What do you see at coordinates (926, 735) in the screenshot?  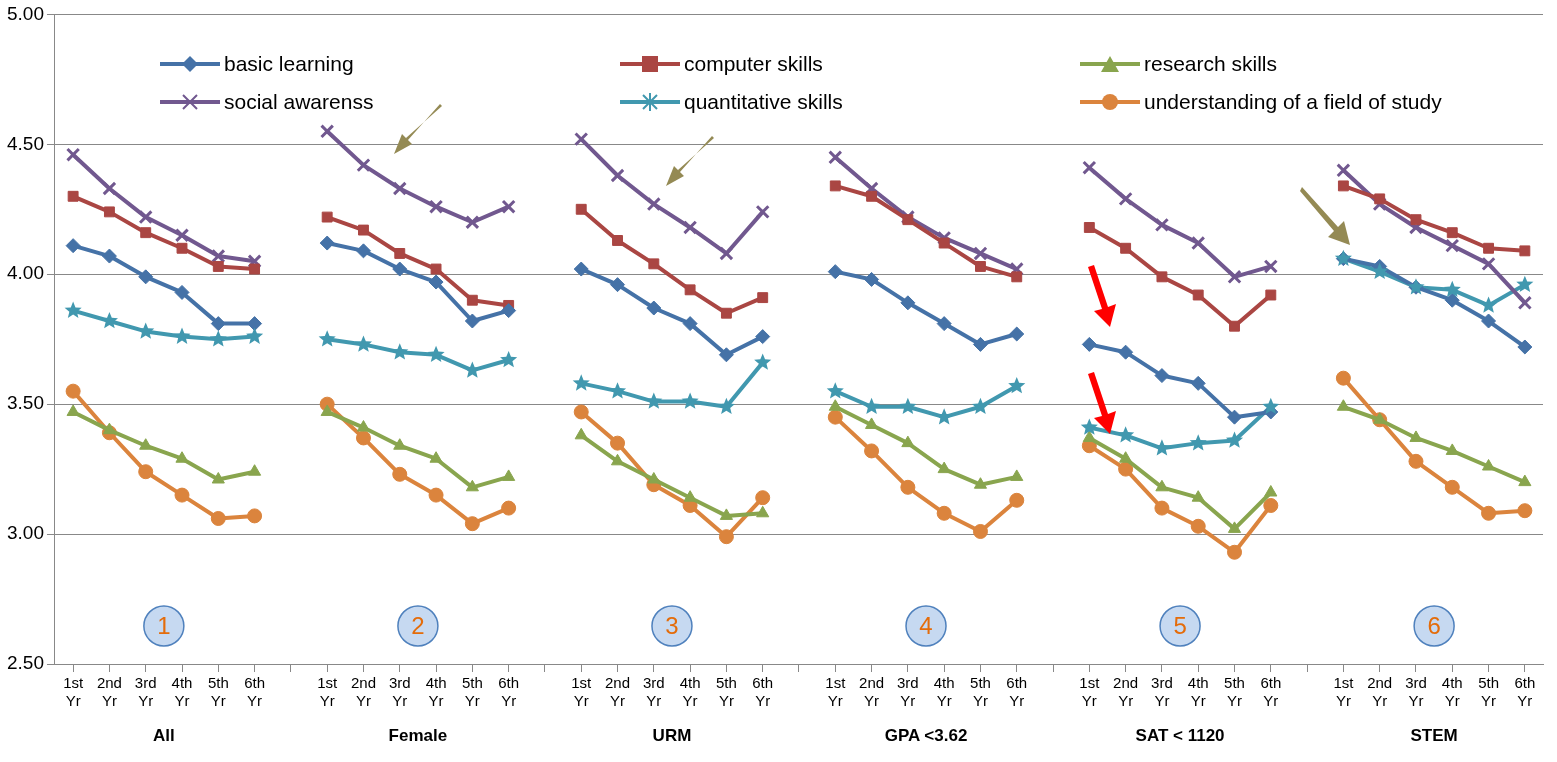 I see `text: GPA <3.62` at bounding box center [926, 735].